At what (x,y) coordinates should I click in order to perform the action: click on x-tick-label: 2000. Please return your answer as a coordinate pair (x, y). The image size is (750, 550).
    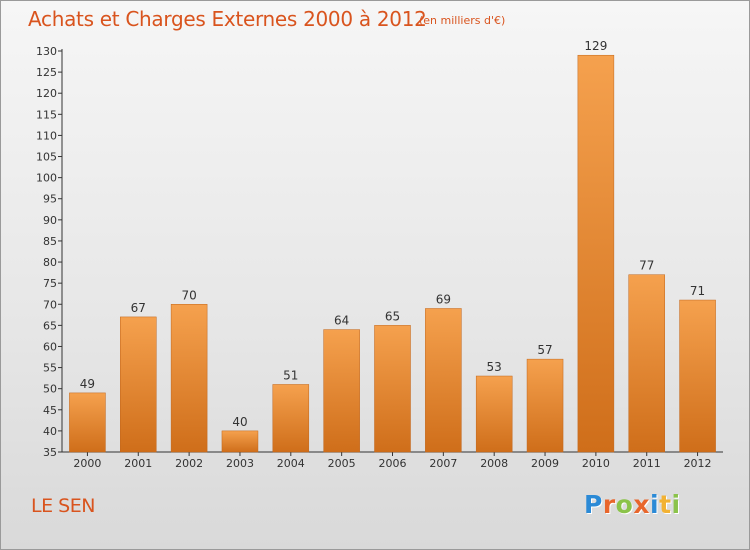
    Looking at the image, I should click on (87, 463).